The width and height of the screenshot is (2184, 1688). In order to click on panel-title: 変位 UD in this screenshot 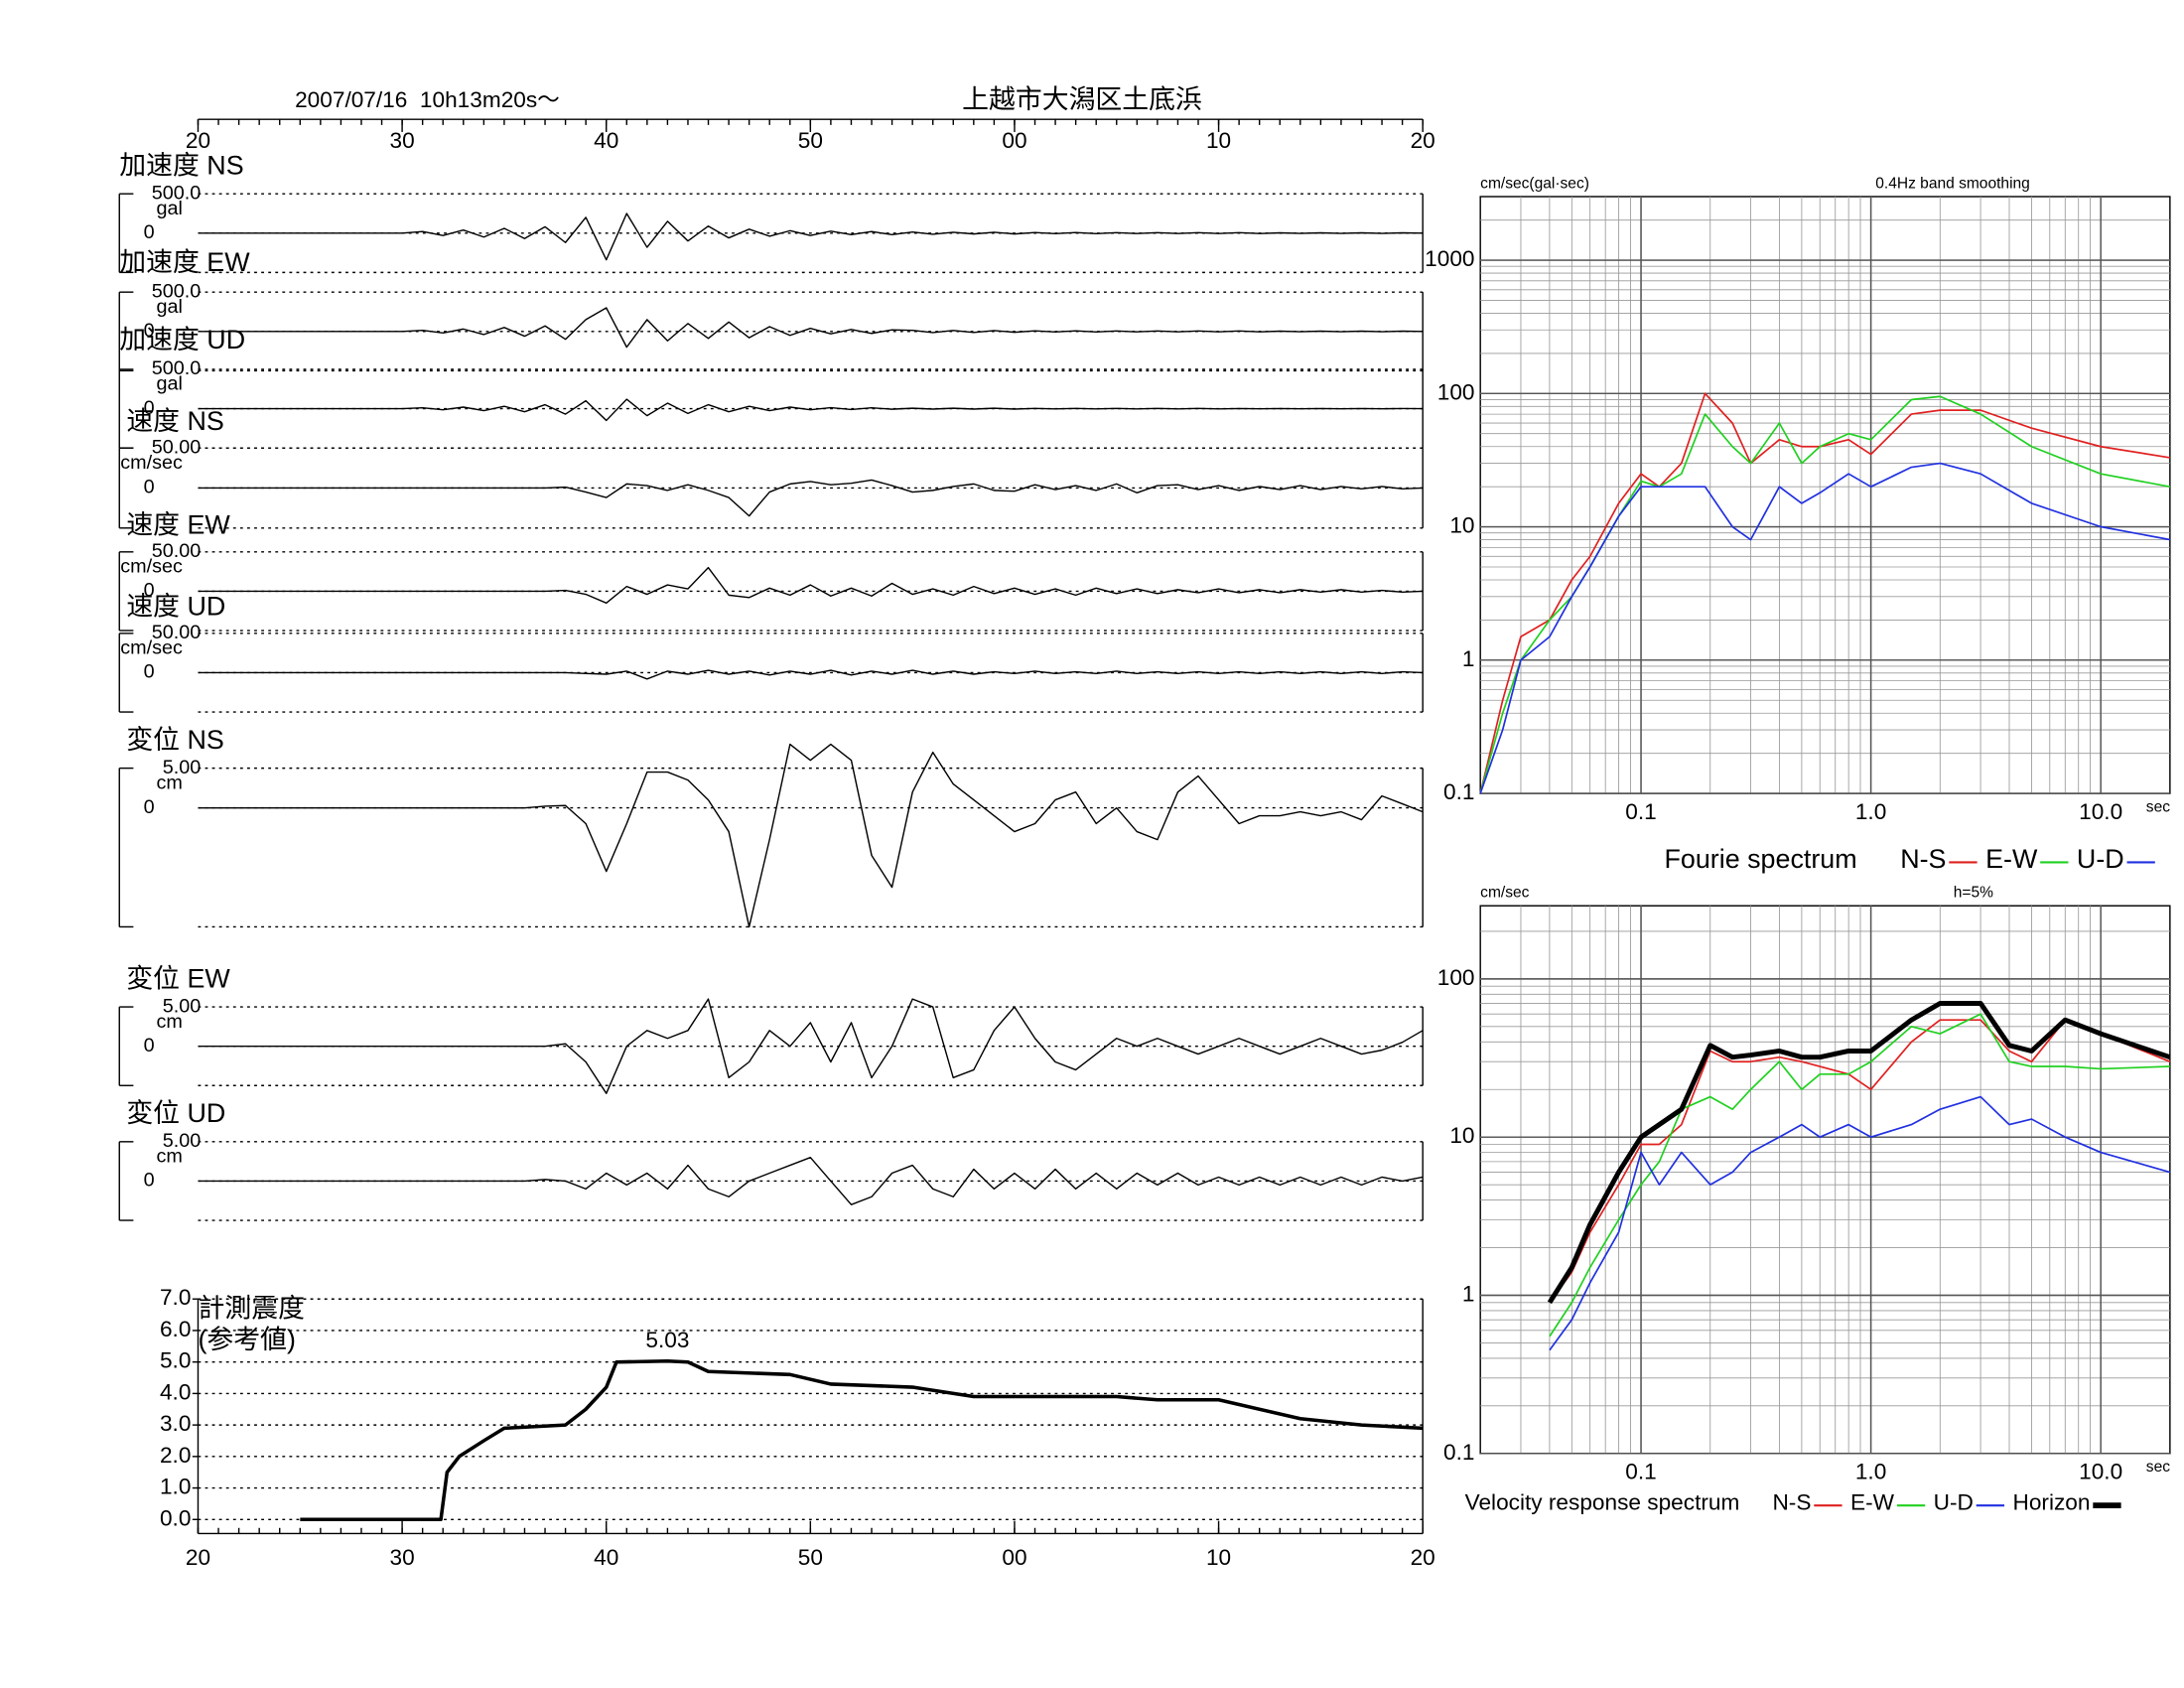, I will do `click(175, 1113)`.